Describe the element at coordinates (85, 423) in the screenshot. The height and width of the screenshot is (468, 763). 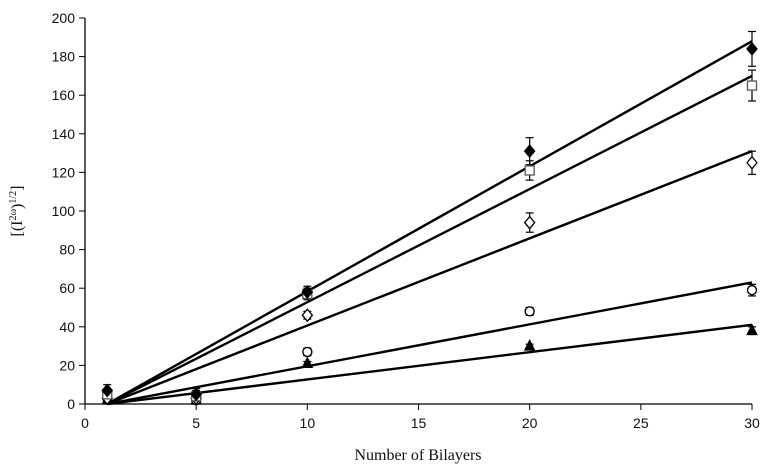
I see `x-tick-label: 0` at that location.